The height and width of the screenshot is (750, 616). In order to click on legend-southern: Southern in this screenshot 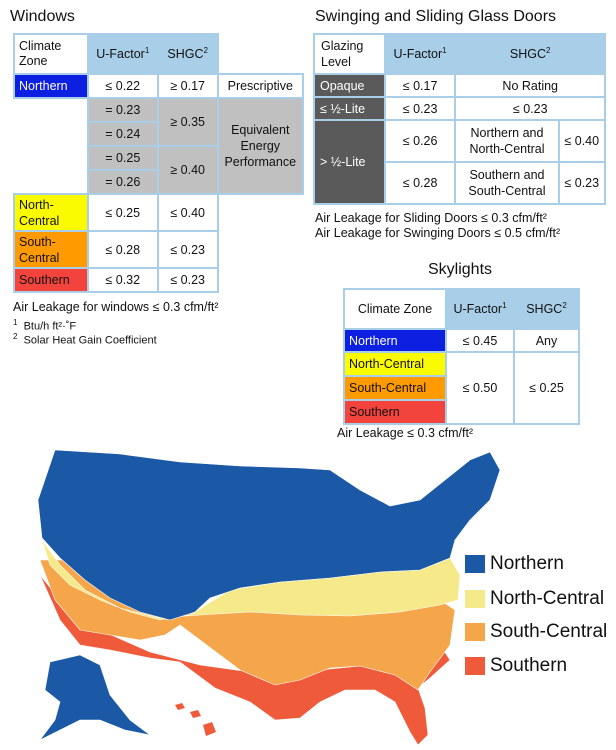, I will do `click(516, 666)`.